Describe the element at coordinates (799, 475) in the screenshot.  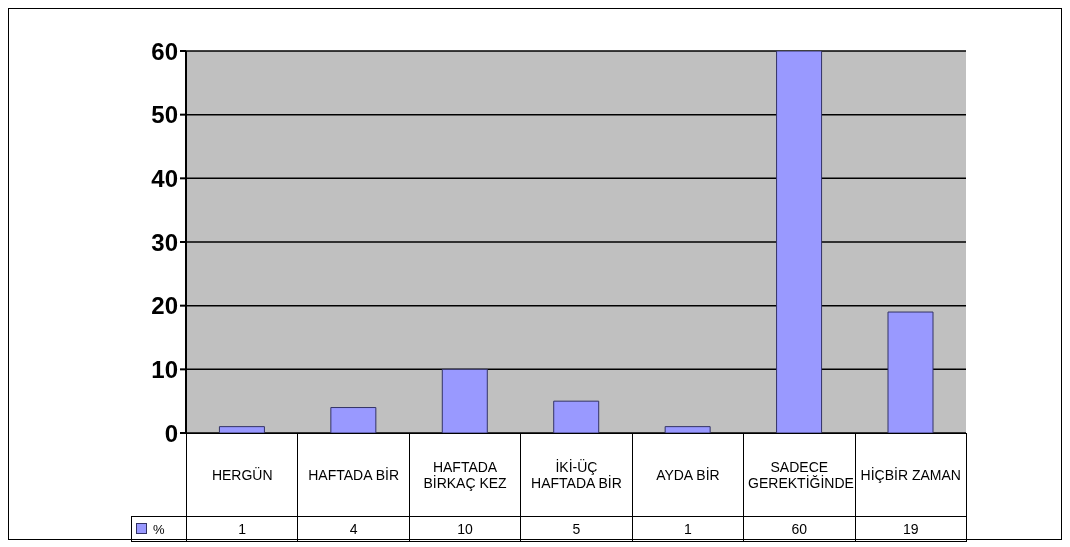
I see `x-tick-label: SADECE GEREKTİĞİNDE` at that location.